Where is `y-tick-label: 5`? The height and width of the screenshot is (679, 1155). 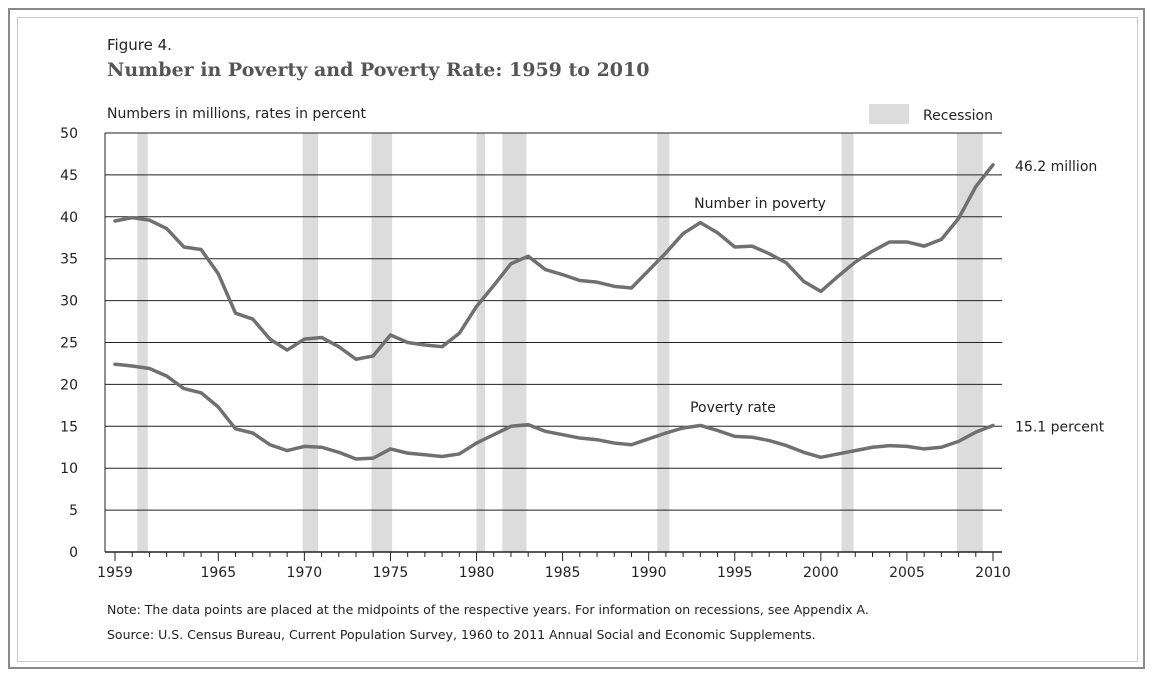 y-tick-label: 5 is located at coordinates (73, 511).